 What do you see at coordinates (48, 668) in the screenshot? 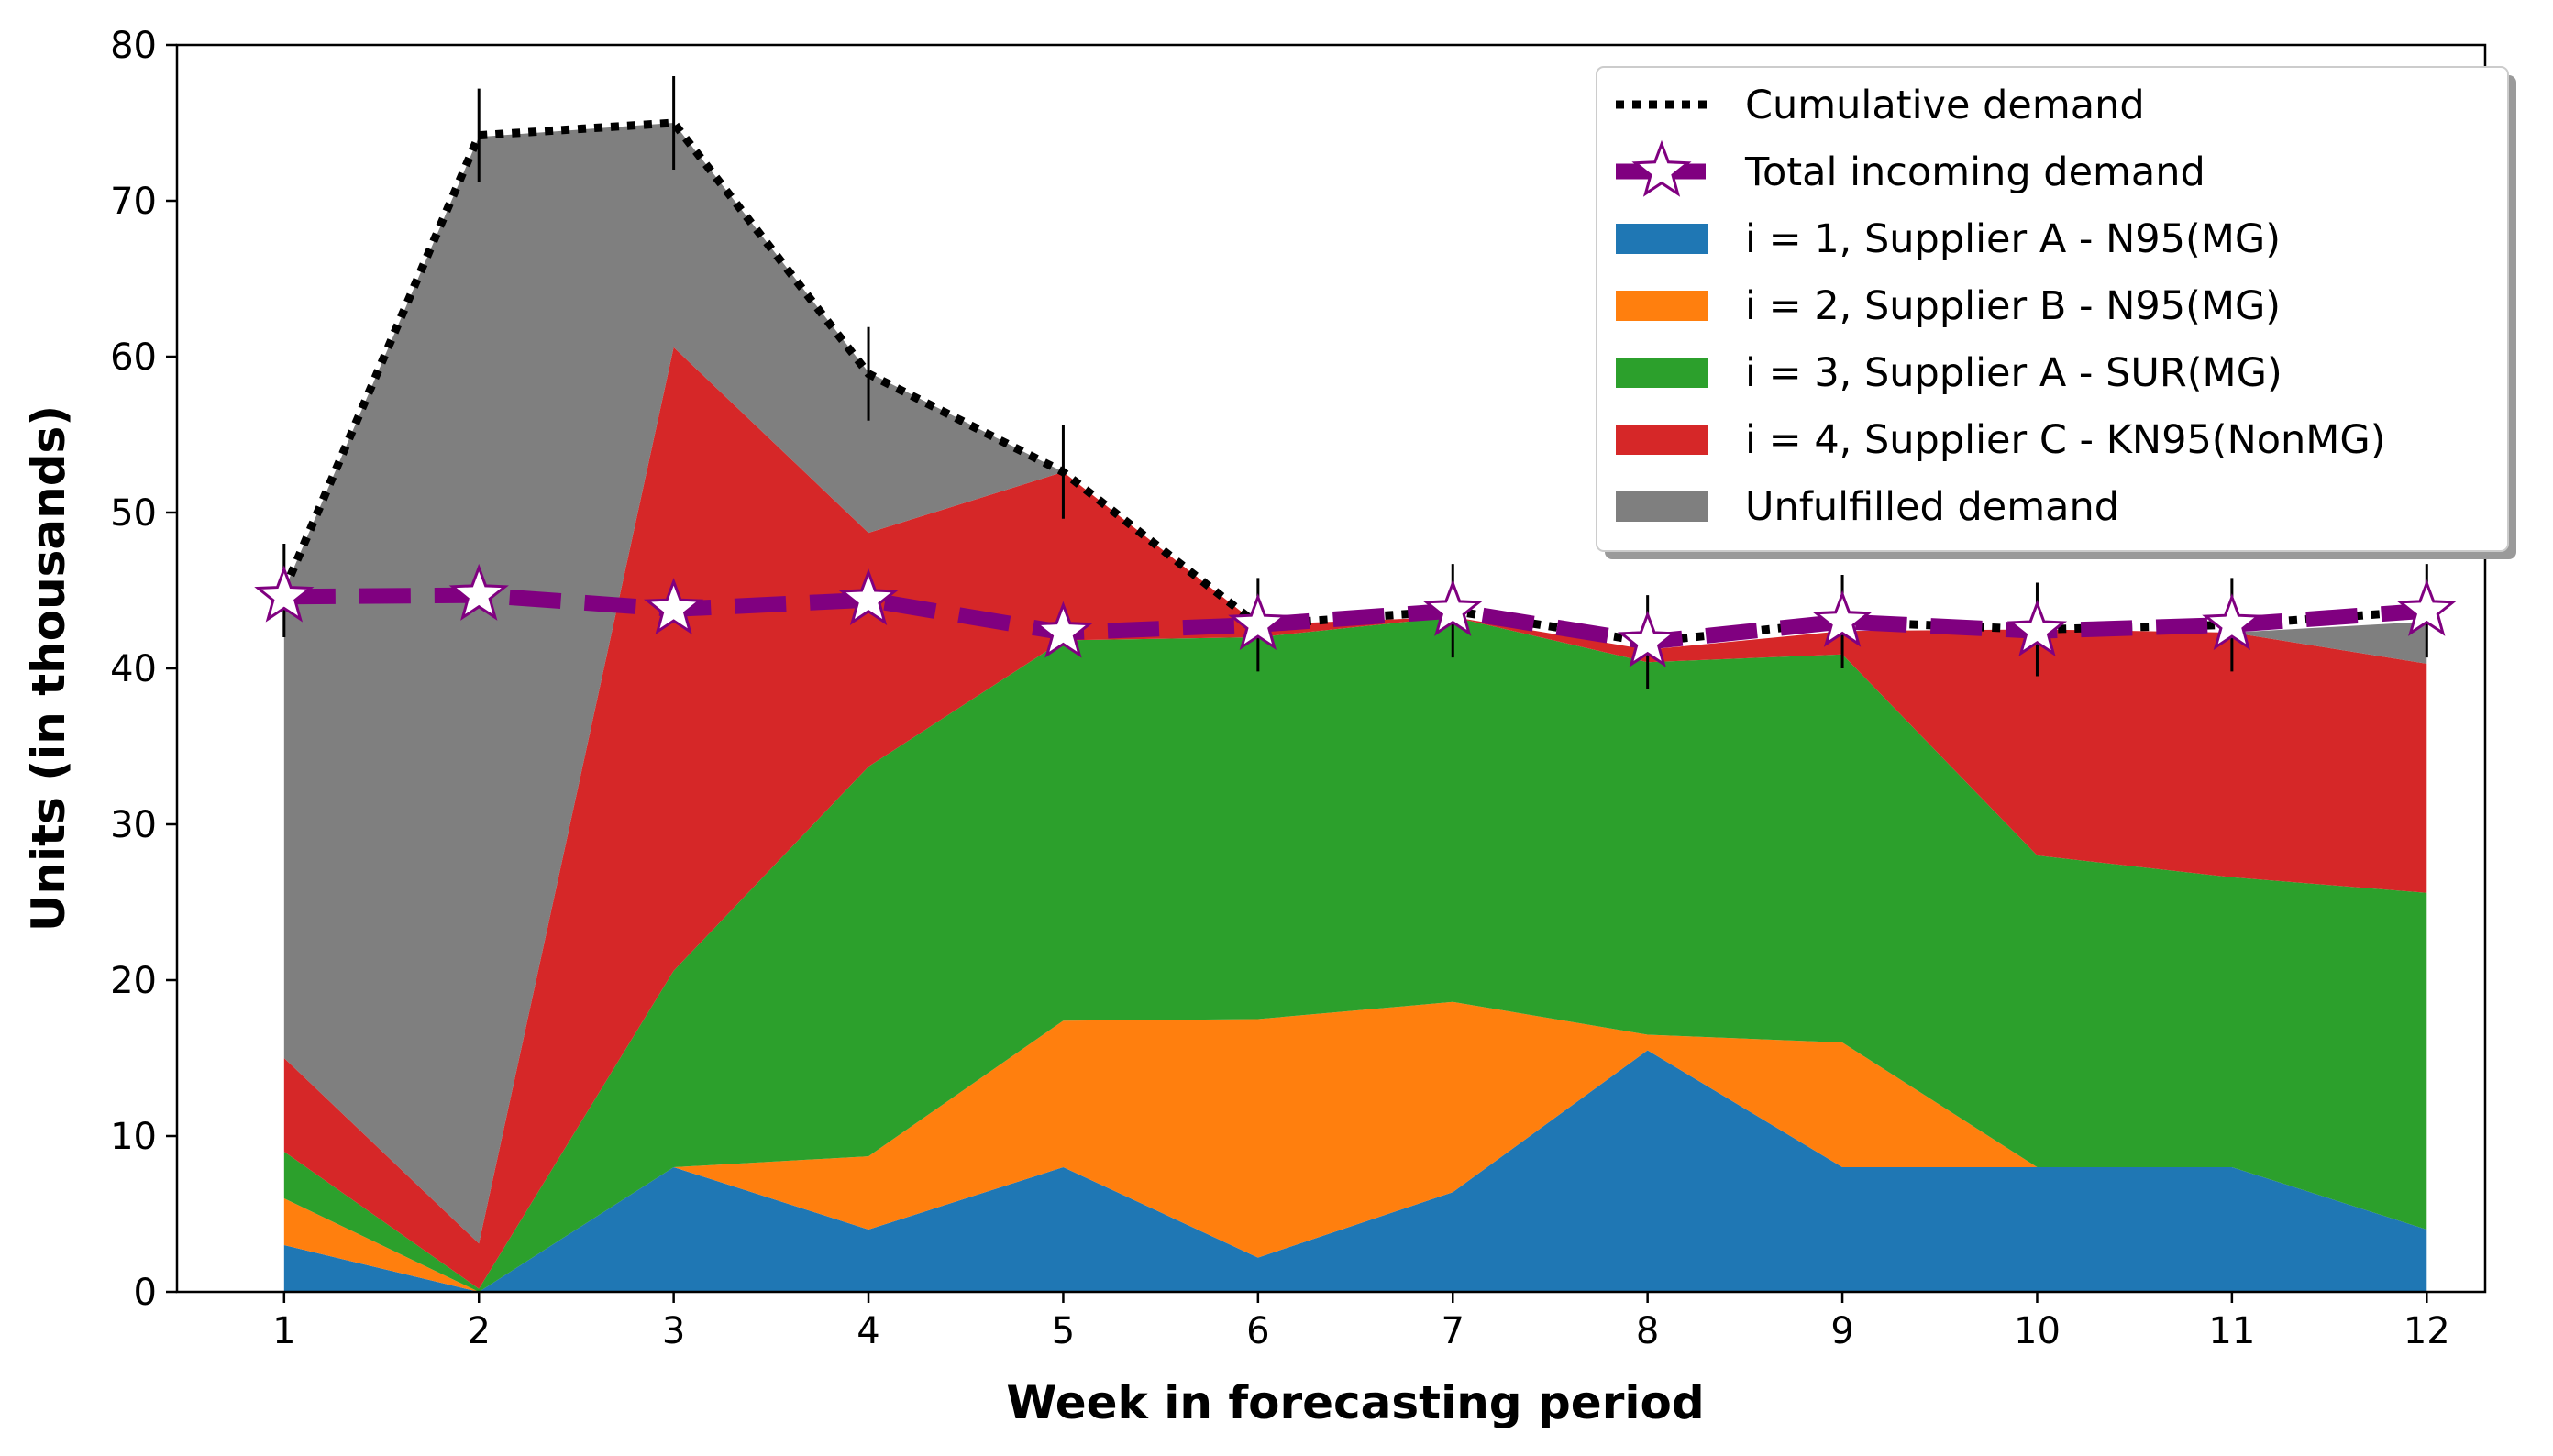
I see `y-axis-label: Units (in thousands)` at bounding box center [48, 668].